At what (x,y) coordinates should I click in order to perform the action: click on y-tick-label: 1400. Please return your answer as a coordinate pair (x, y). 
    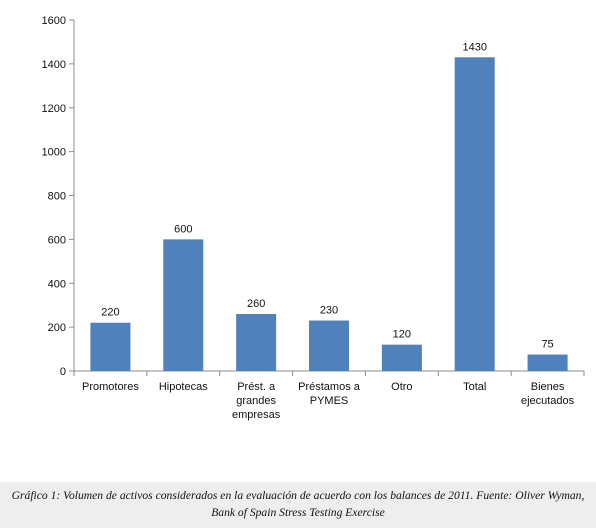
    Looking at the image, I should click on (54, 65).